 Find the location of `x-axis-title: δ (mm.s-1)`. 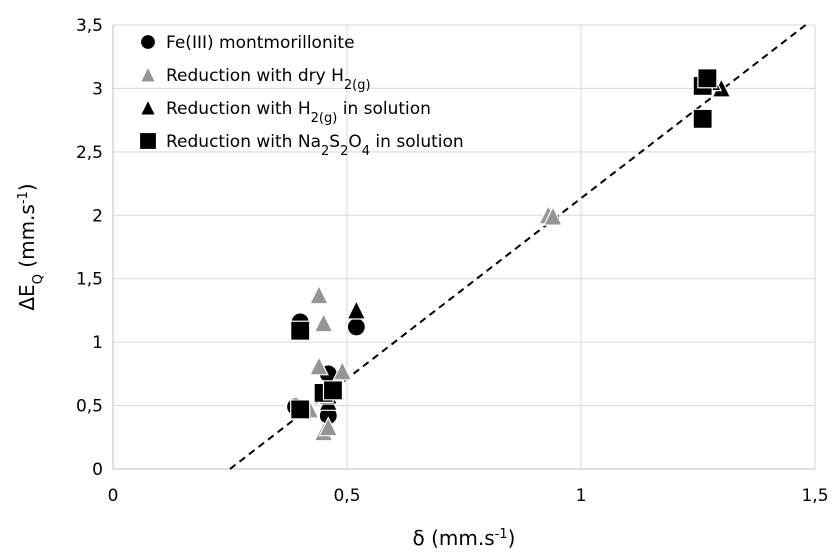

x-axis-title: δ (mm.s-1) is located at coordinates (464, 538).